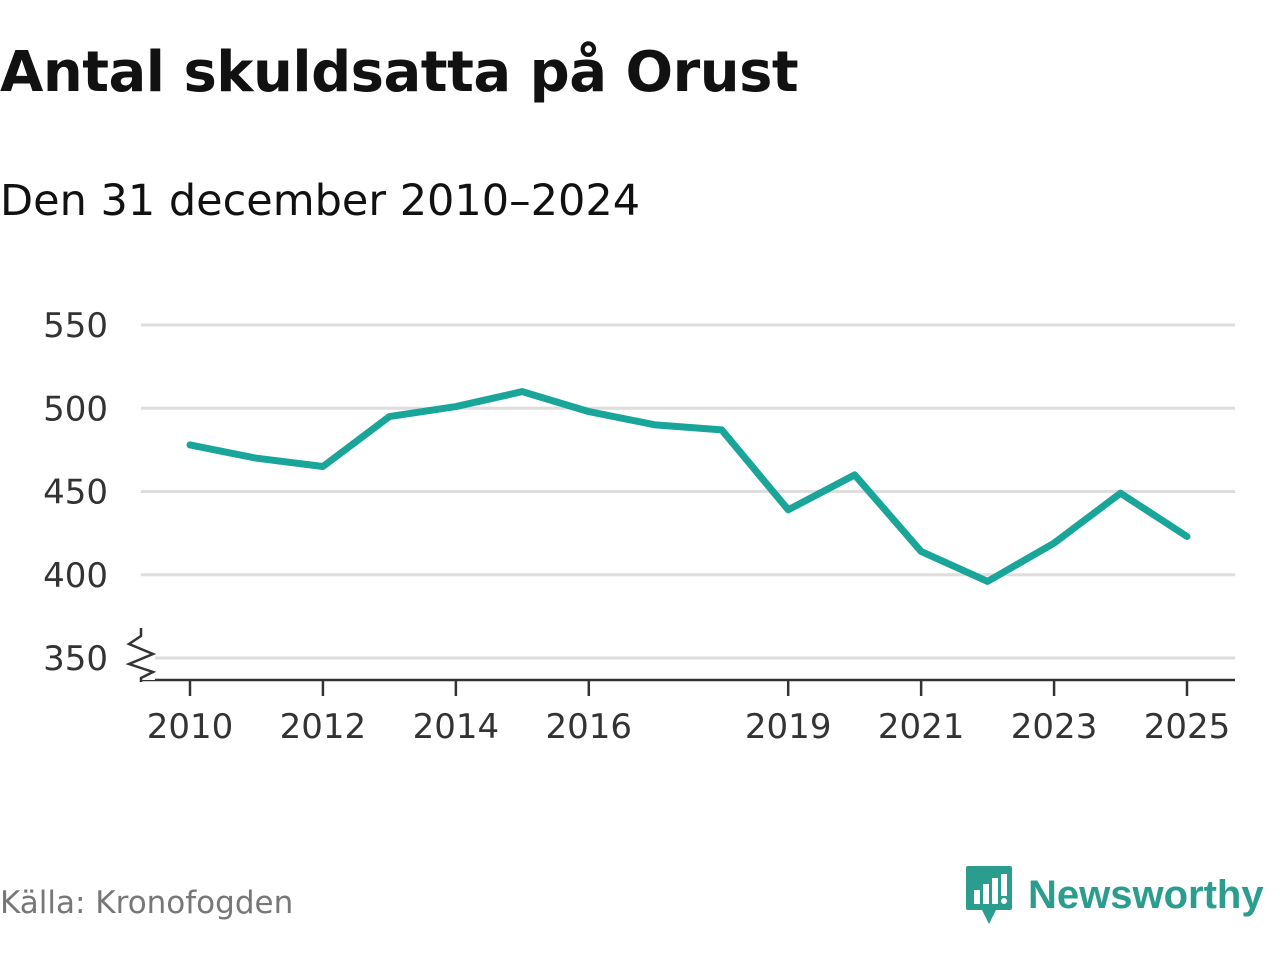 The image size is (1280, 960). I want to click on y-tick-label: 450, so click(75, 493).